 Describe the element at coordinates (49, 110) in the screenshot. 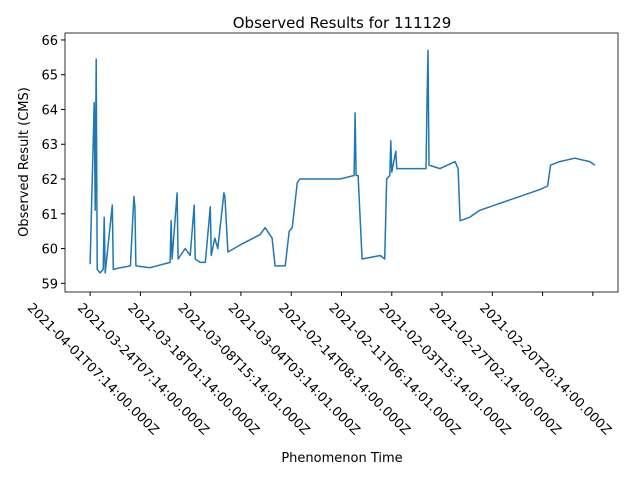

I see `y-tick-label: 64` at that location.